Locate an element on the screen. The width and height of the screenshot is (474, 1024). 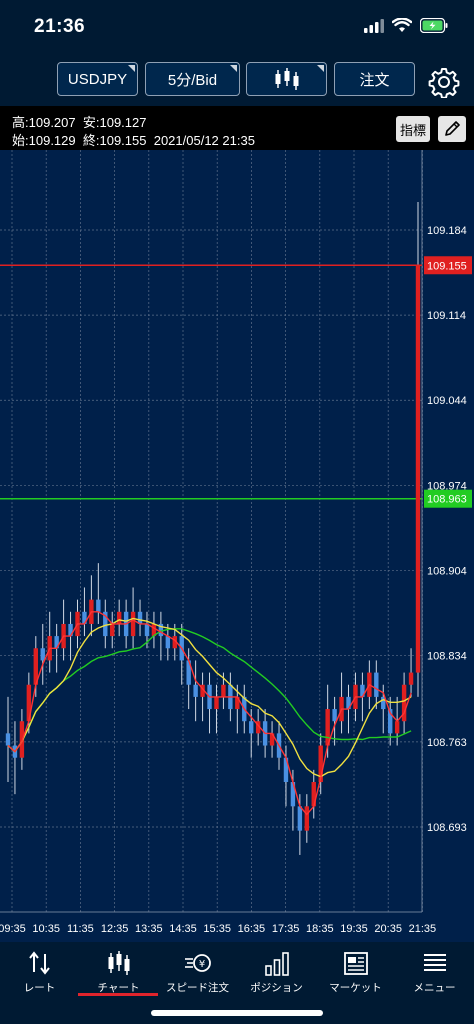
active-tab-indicator is located at coordinates (118, 994).